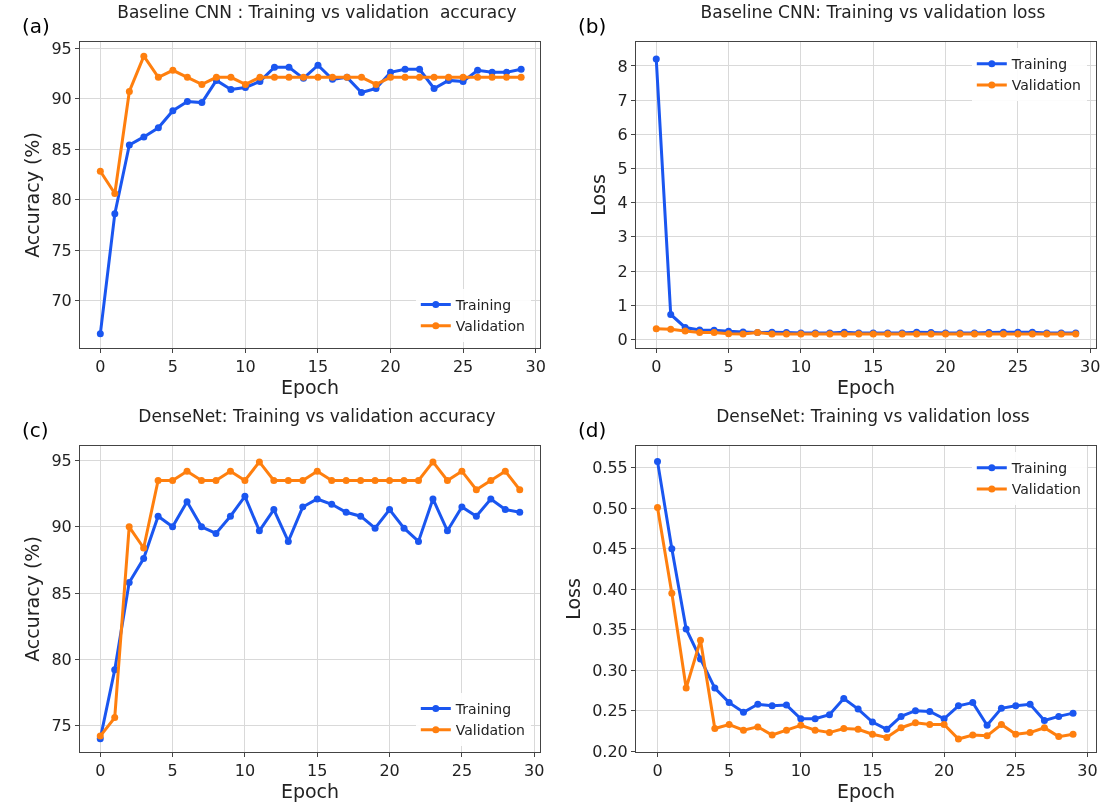 Image resolution: width=1112 pixels, height=809 pixels. I want to click on y-tick-label: 0.30, so click(610, 670).